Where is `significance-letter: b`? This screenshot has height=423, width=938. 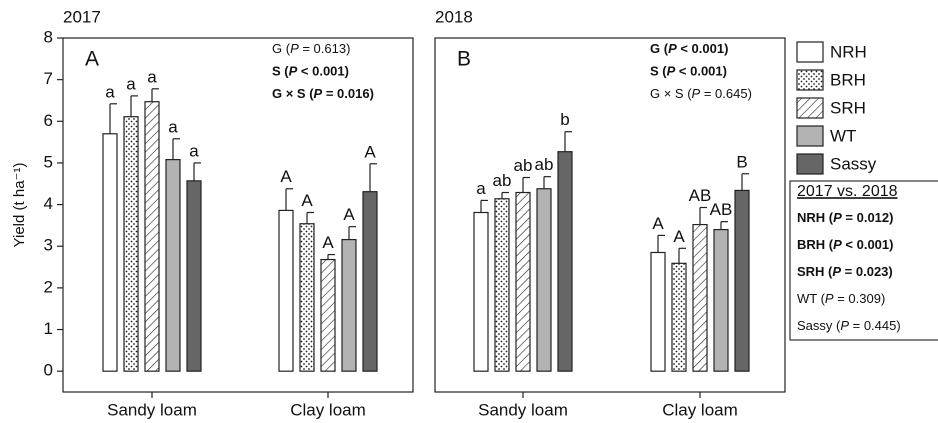 significance-letter: b is located at coordinates (564, 119).